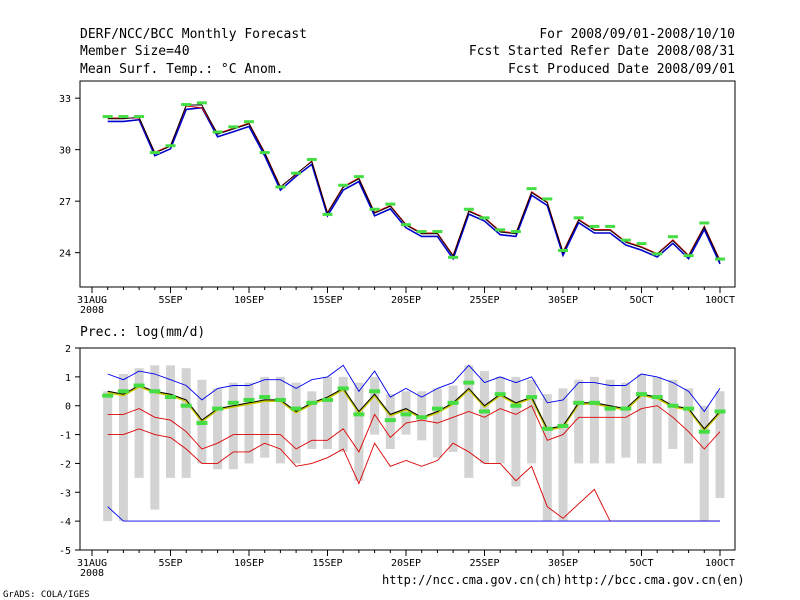  I want to click on y-tick-label: -4, so click(65, 522).